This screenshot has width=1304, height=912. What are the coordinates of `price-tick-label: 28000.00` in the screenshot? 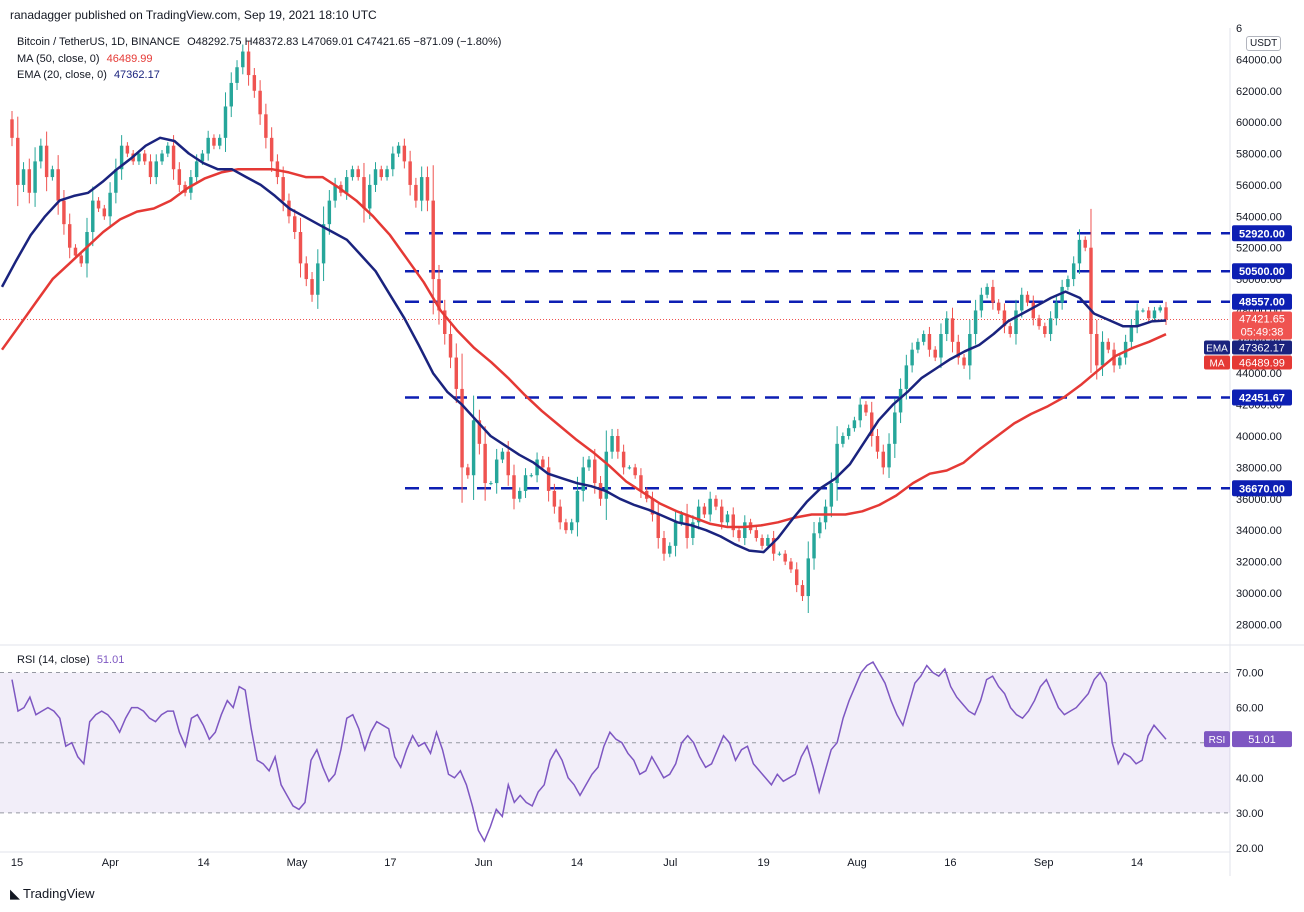 It's located at (1259, 625).